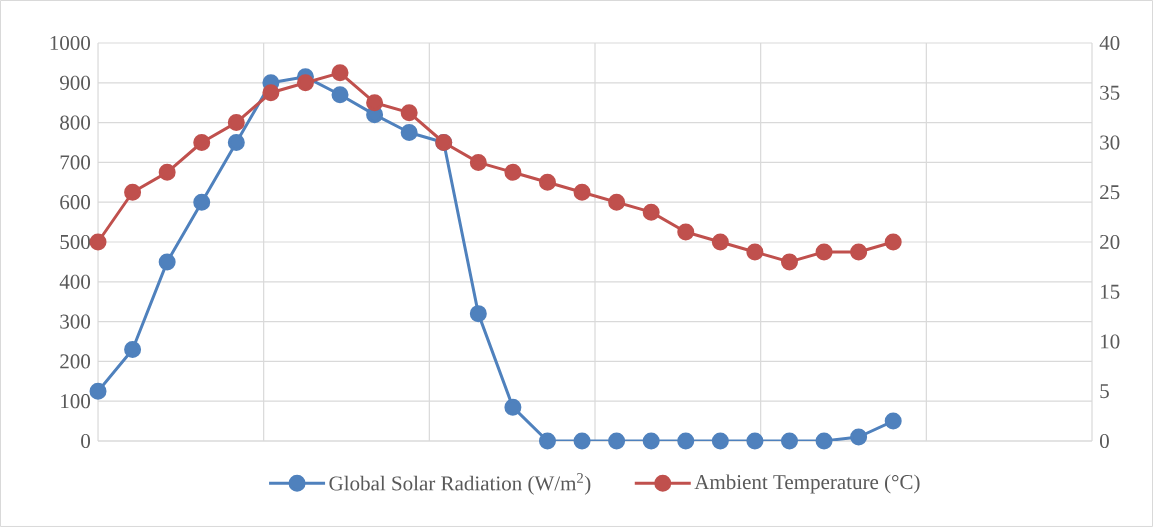 Image resolution: width=1153 pixels, height=527 pixels. What do you see at coordinates (75, 321) in the screenshot?
I see `y-tick-label: 300` at bounding box center [75, 321].